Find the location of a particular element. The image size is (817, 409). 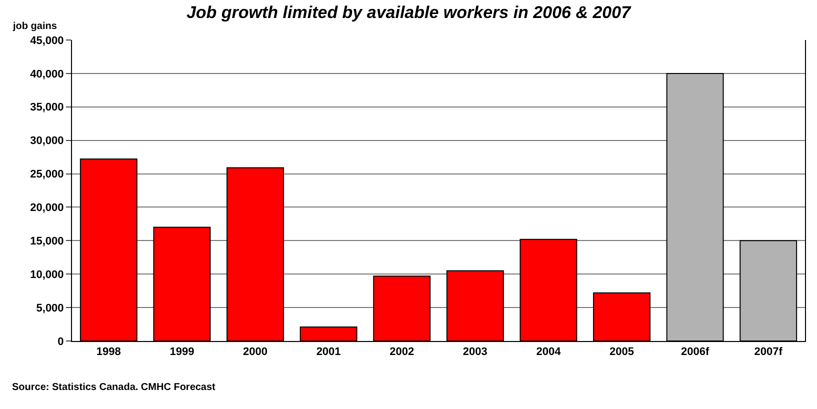

y-tick-label: 10,000 is located at coordinates (47, 274).